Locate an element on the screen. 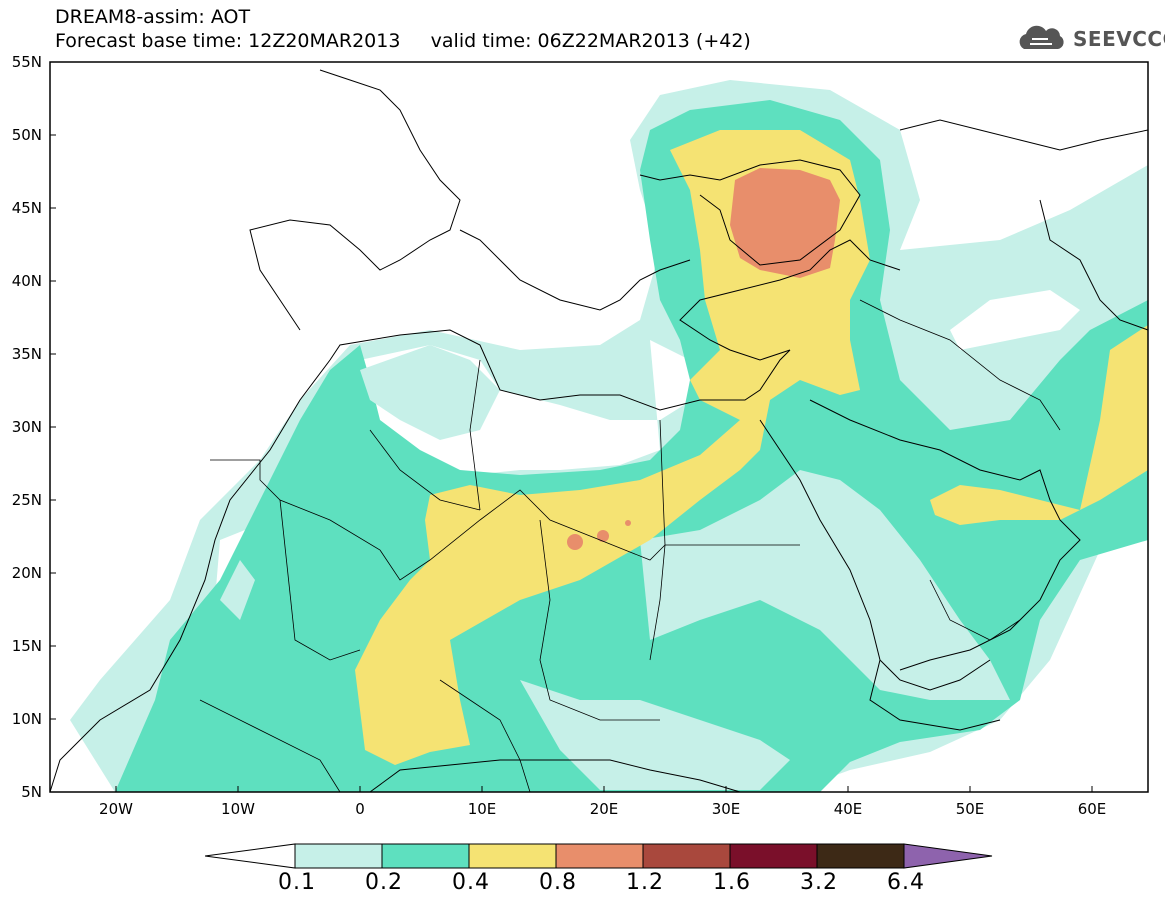 Image resolution: width=1165 pixels, height=905 pixels. lat-label-30n: 30N is located at coordinates (26, 427).